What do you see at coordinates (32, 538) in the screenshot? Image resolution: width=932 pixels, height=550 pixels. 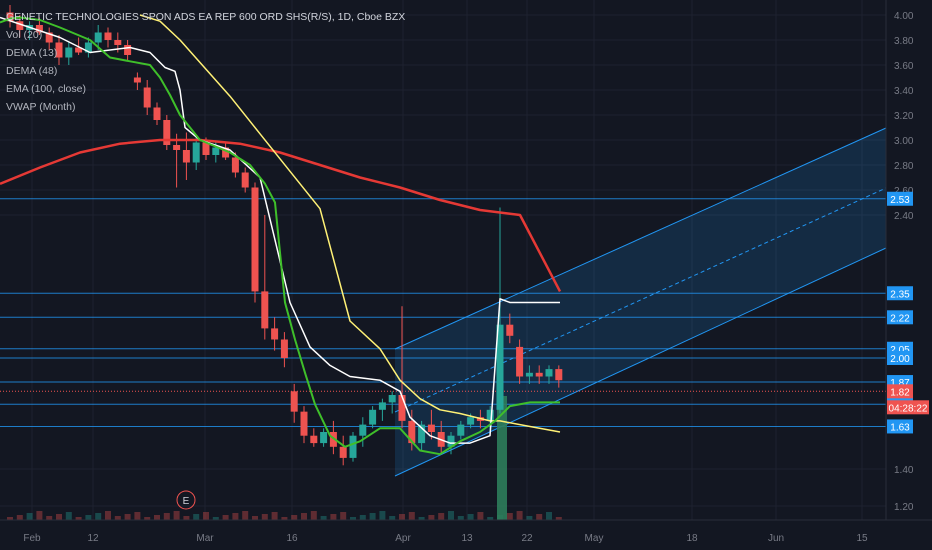 I see `time-tick-label: Feb` at bounding box center [32, 538].